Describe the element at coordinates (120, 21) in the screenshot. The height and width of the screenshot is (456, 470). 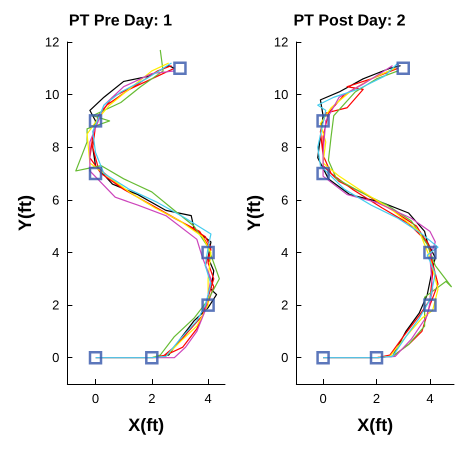
I see `chart-title: PT Pre Day: 1` at that location.